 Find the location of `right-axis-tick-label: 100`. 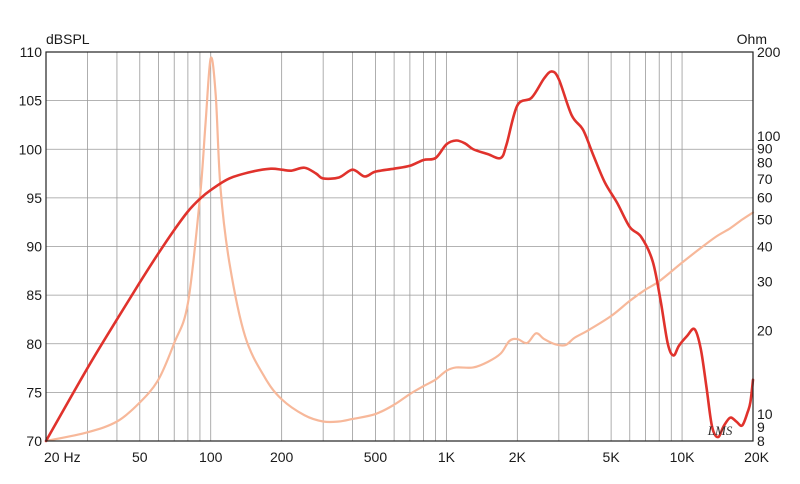

right-axis-tick-label: 100 is located at coordinates (769, 136).